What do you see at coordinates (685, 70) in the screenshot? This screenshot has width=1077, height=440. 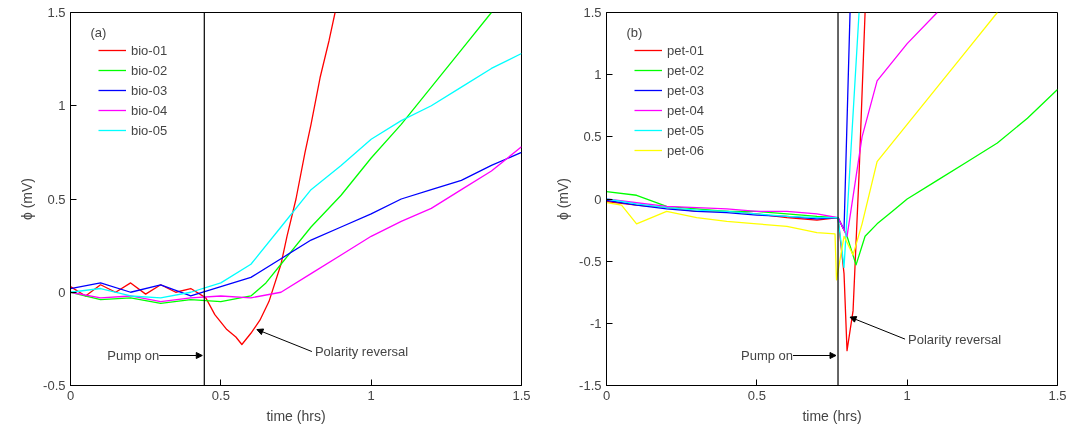 I see `legend-label: pet-02` at bounding box center [685, 70].